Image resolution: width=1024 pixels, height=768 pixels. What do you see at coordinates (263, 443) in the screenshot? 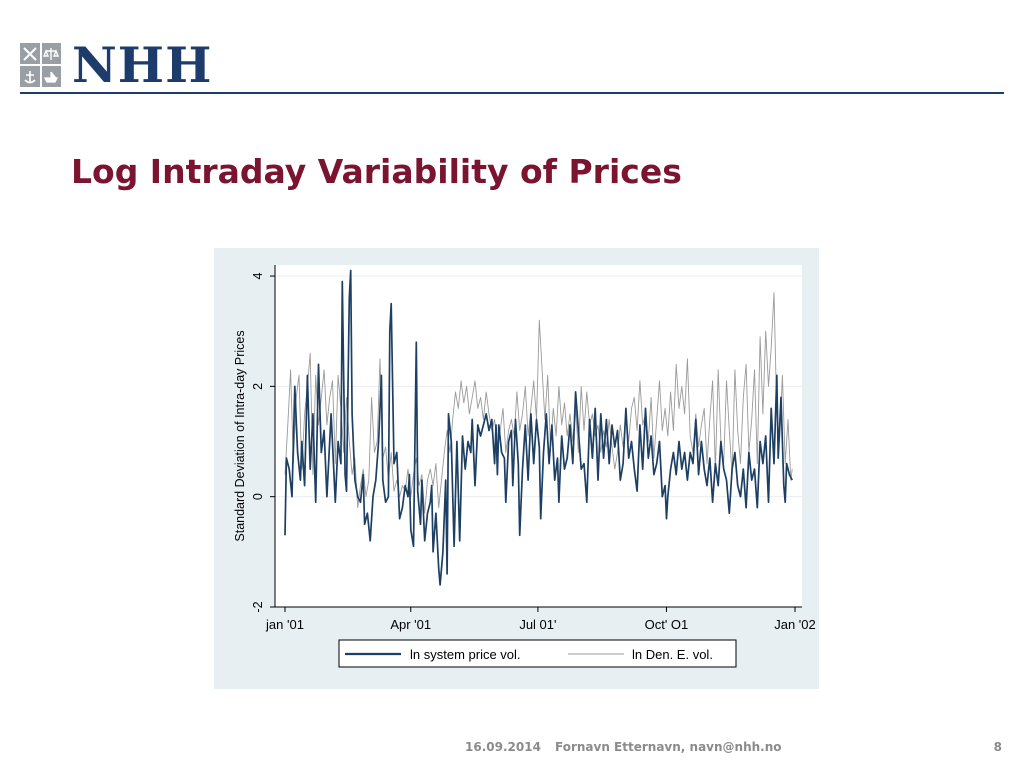
I see `y-axis-ticks: 4 2 0 -2` at bounding box center [263, 443].